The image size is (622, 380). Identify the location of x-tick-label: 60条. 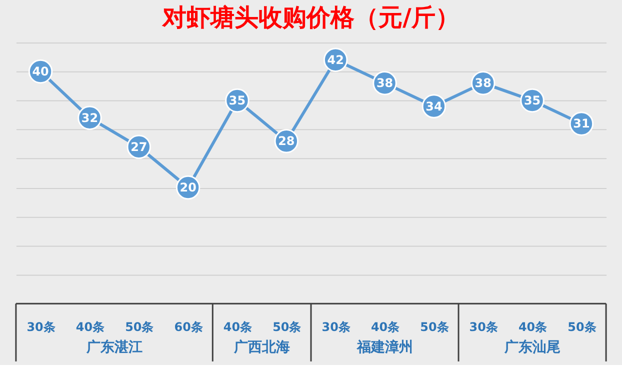
(188, 327).